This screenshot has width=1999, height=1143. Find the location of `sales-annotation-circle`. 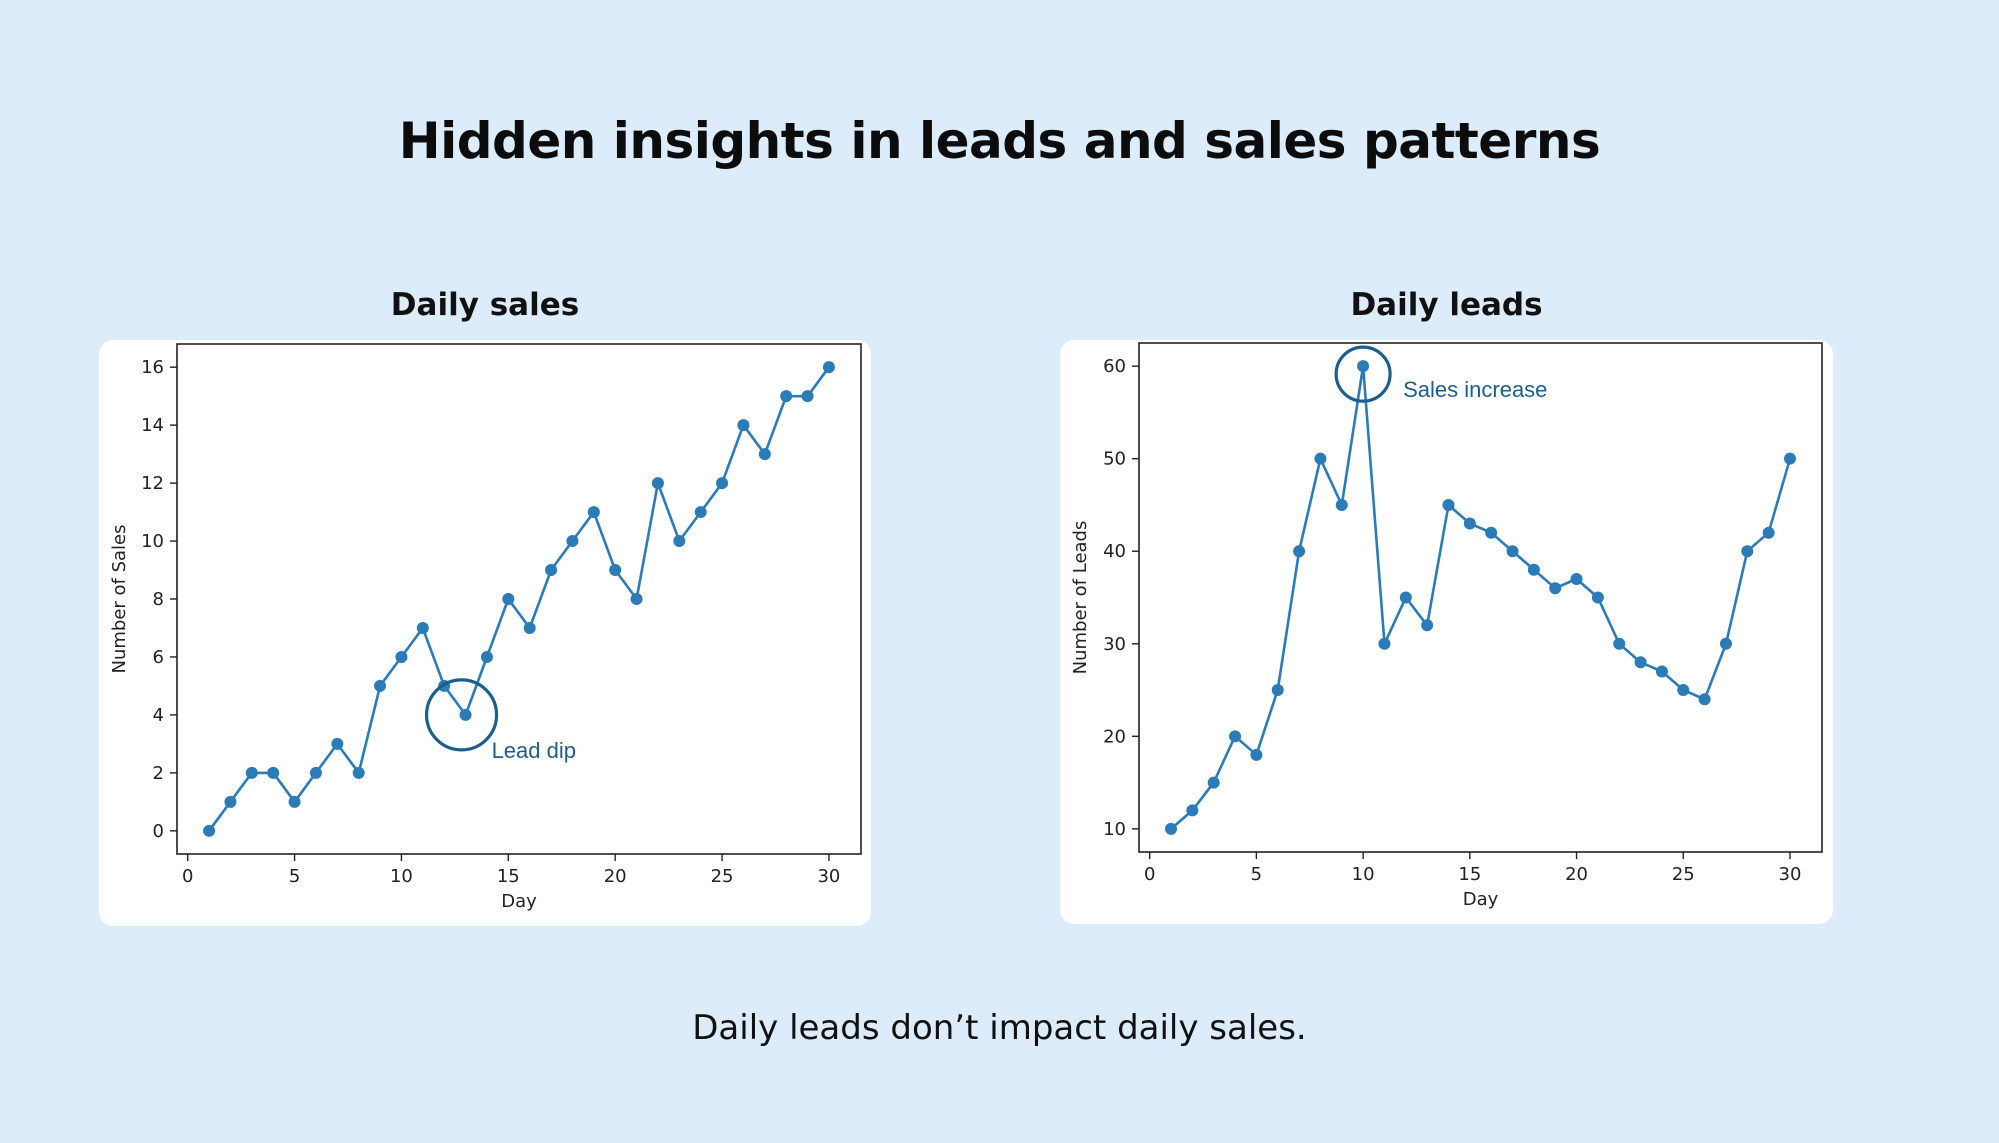

sales-annotation-circle is located at coordinates (461, 715).